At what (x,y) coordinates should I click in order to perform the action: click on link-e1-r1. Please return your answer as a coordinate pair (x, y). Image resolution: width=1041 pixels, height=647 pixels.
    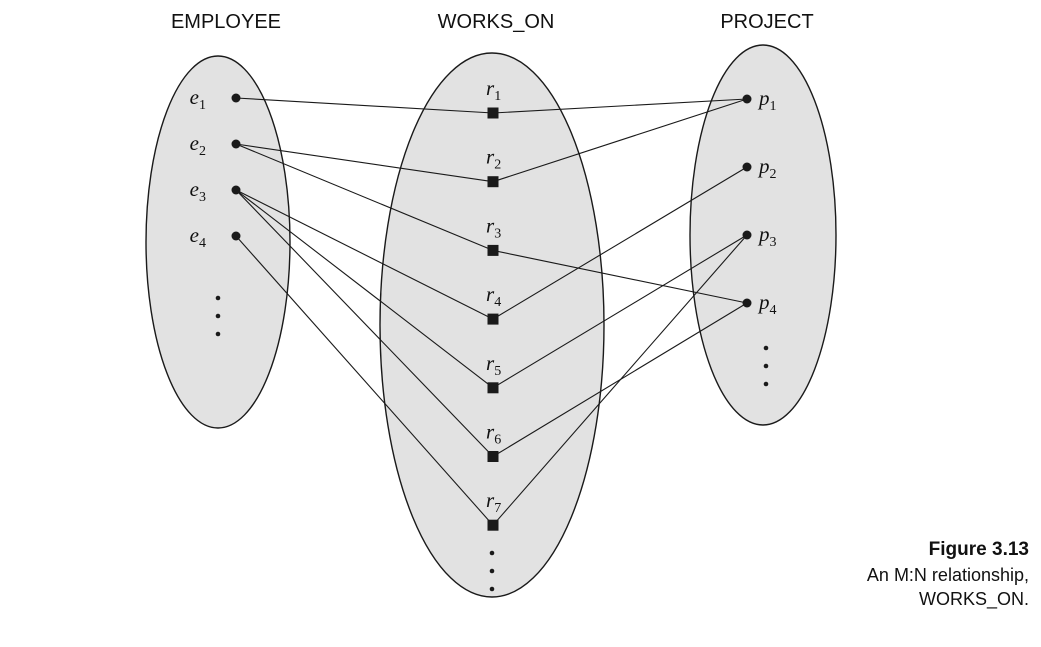
    Looking at the image, I should click on (364, 105).